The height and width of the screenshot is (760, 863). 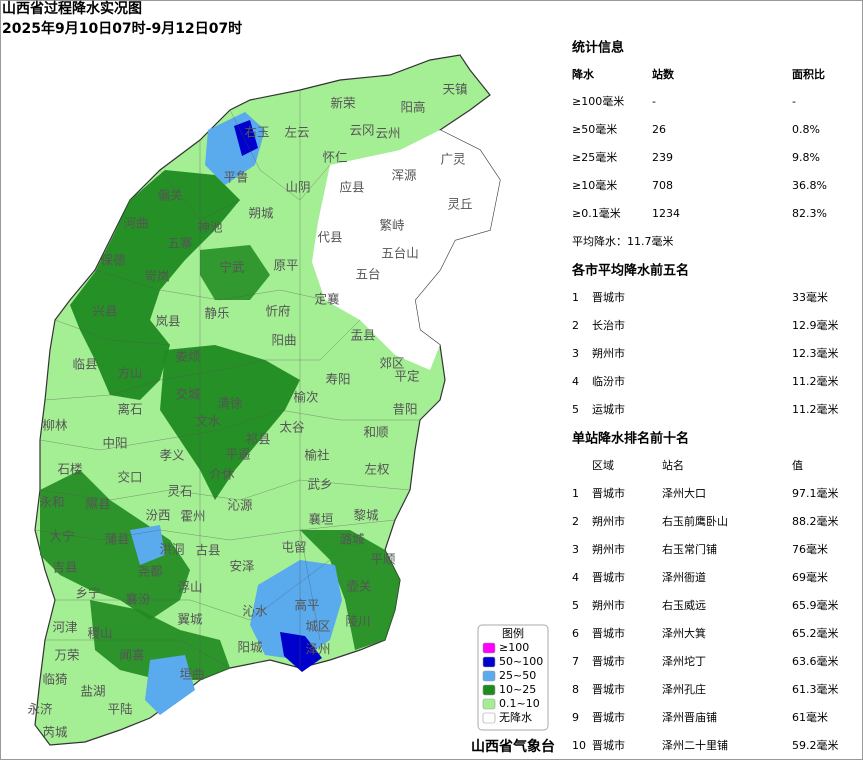 I want to click on county-label: 壶关, so click(x=358, y=586).